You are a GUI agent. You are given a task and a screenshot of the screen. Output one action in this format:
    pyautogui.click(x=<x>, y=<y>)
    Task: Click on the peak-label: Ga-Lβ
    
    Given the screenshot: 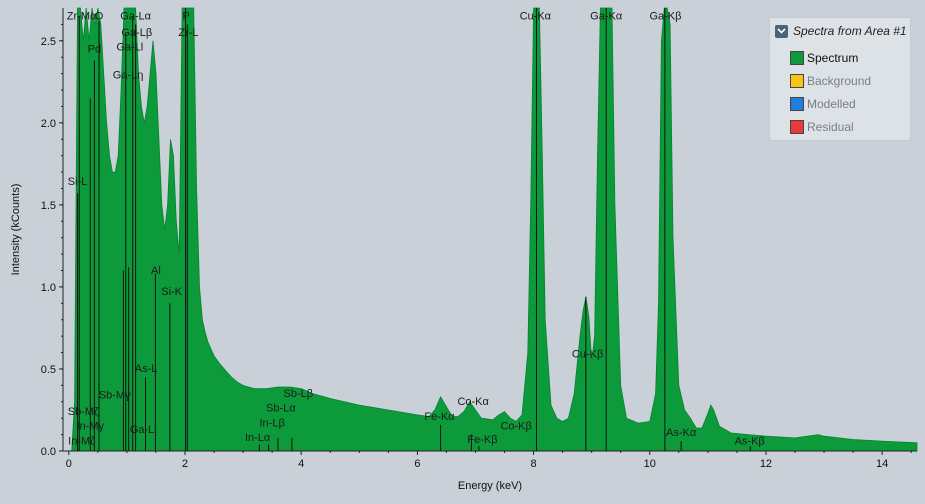 What is the action you would take?
    pyautogui.click(x=136, y=33)
    